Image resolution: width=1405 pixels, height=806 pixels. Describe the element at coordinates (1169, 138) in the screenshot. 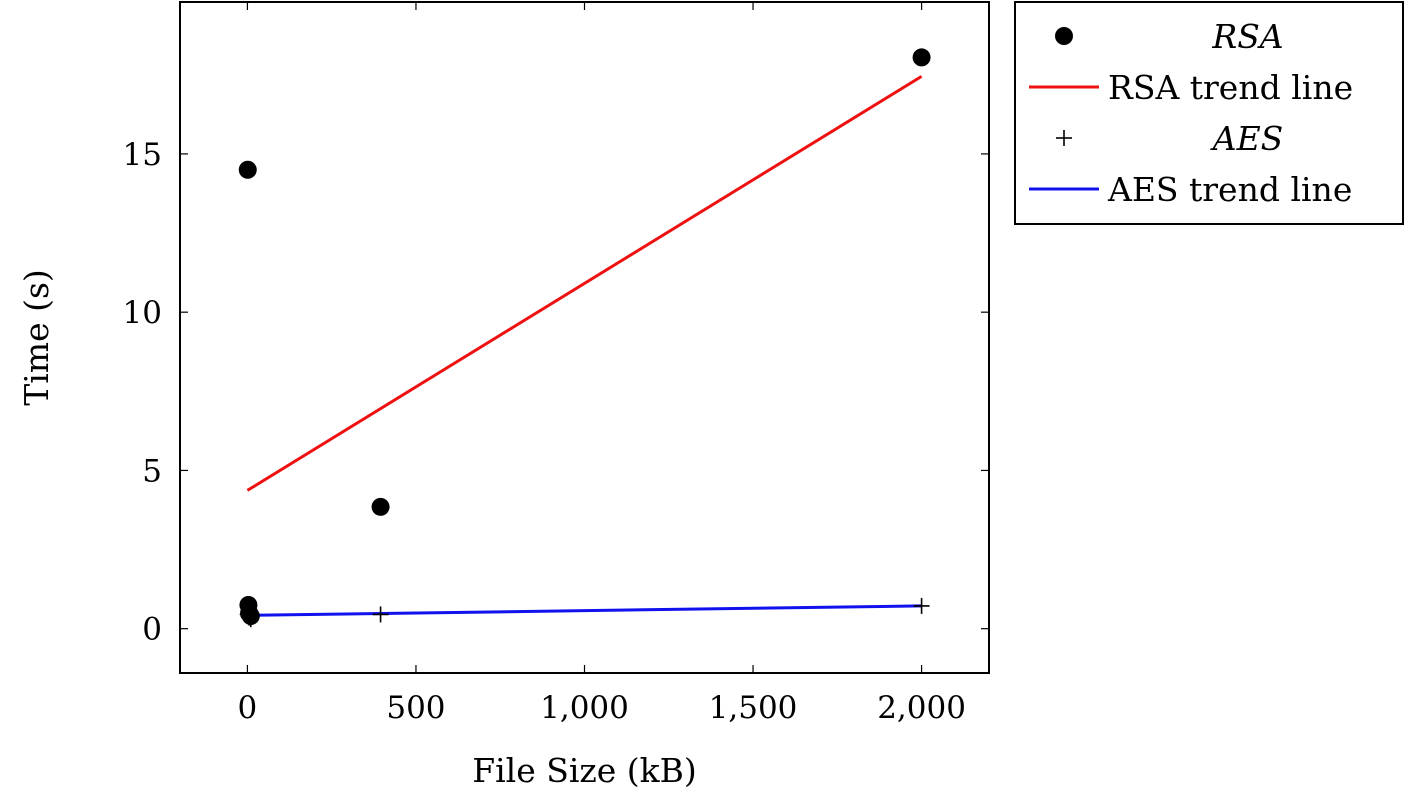

I see `legend-item: AES` at that location.